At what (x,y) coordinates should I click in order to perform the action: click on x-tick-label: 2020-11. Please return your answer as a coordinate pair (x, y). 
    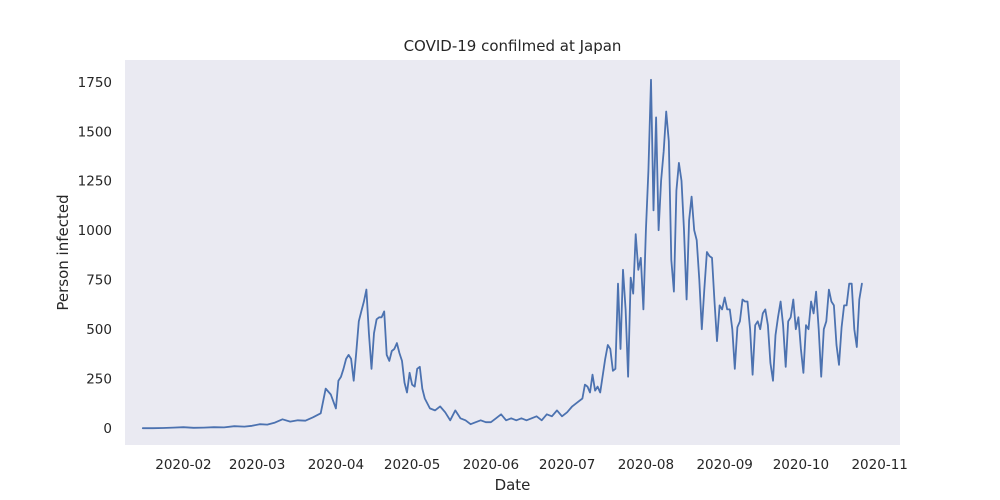
    Looking at the image, I should click on (879, 465).